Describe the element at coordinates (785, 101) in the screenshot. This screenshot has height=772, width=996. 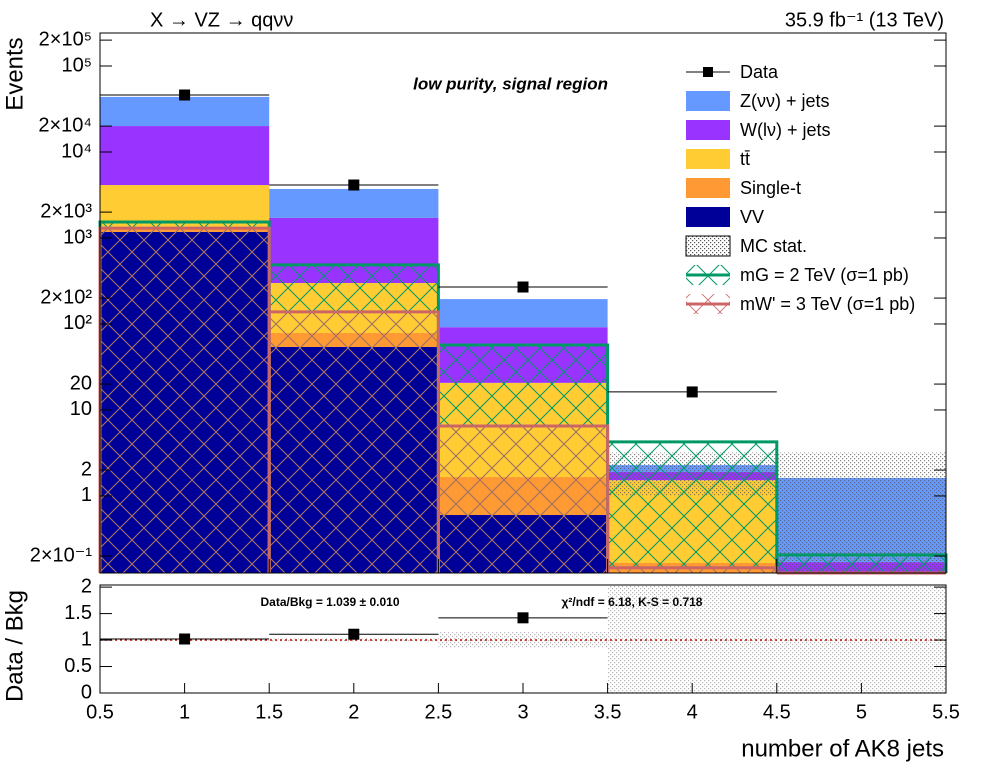
I see `legend-label: Z(νν) + jets` at that location.